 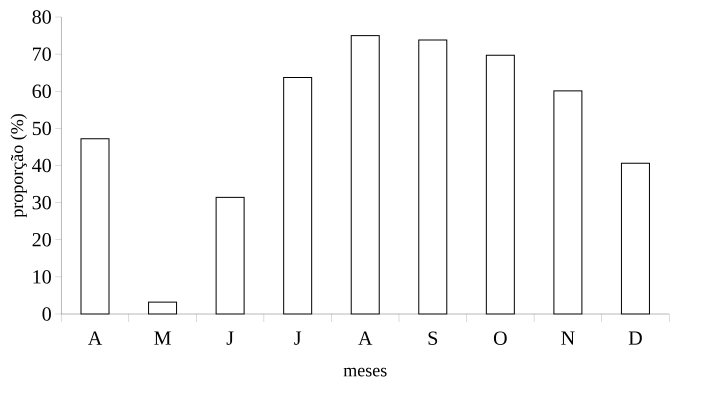 I want to click on y-axis-title: proporção (%), so click(x=18, y=166).